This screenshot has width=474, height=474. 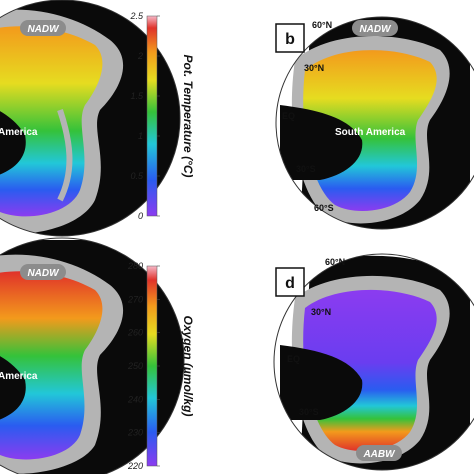 I want to click on panel-d-letter-box, so click(x=290, y=282).